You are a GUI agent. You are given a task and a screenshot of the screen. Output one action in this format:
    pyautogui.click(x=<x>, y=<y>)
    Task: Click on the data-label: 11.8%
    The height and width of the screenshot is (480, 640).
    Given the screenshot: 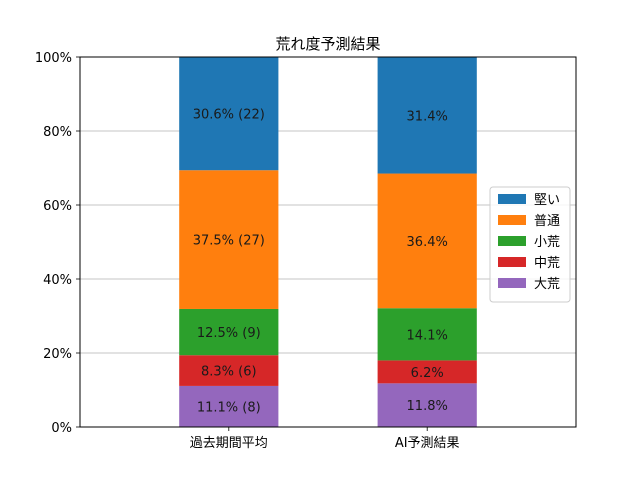 What is the action you would take?
    pyautogui.click(x=427, y=406)
    